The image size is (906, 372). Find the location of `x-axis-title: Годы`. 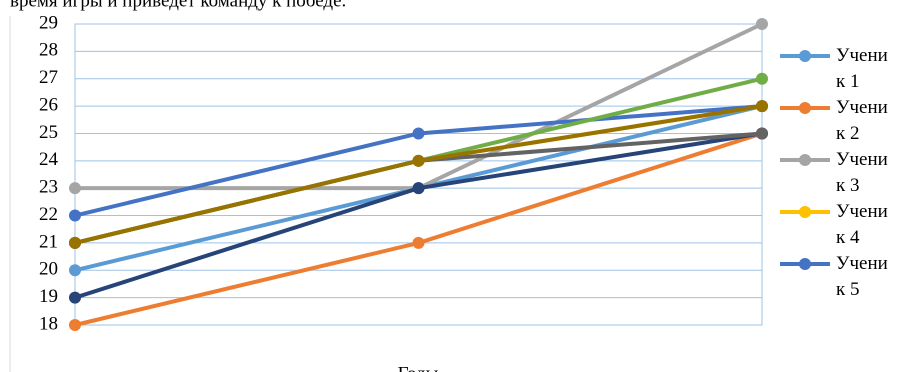

x-axis-title: Годы is located at coordinates (418, 367).